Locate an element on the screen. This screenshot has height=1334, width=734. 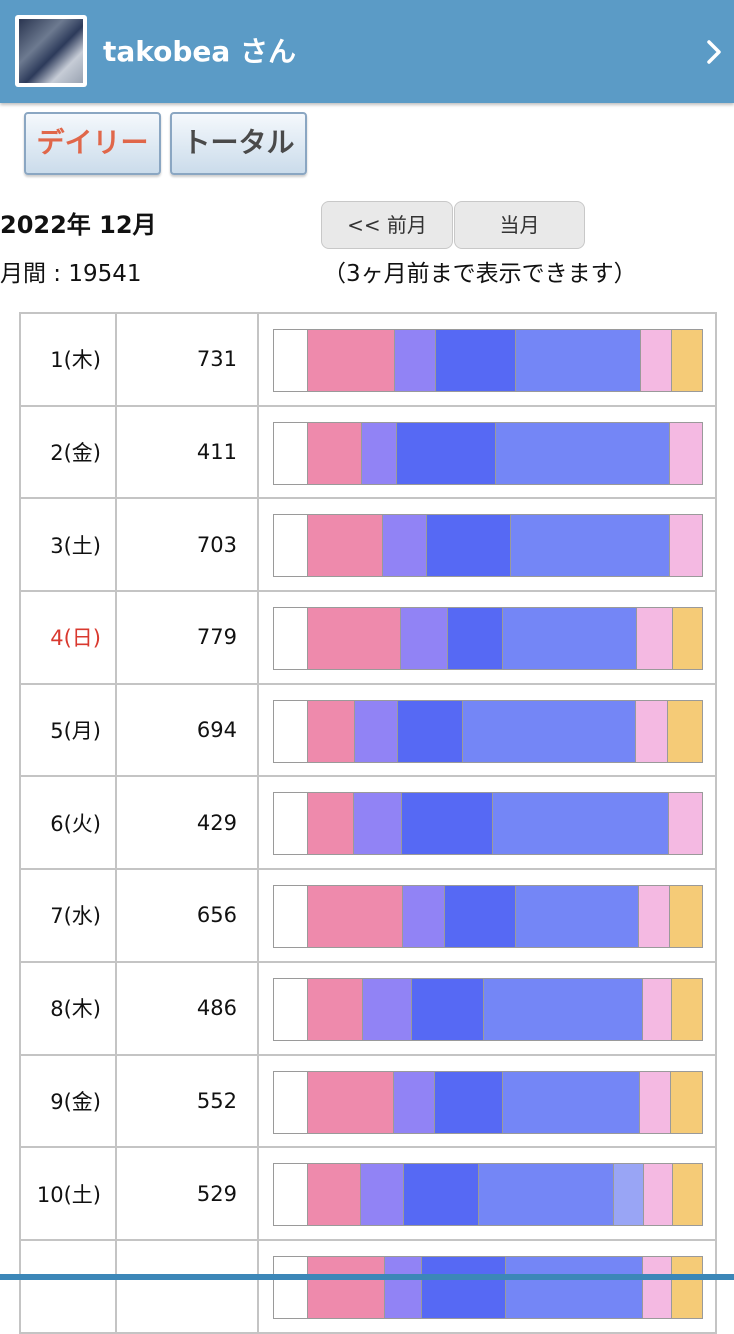
table-row: 10(土) 529 is located at coordinates (369, 1194).